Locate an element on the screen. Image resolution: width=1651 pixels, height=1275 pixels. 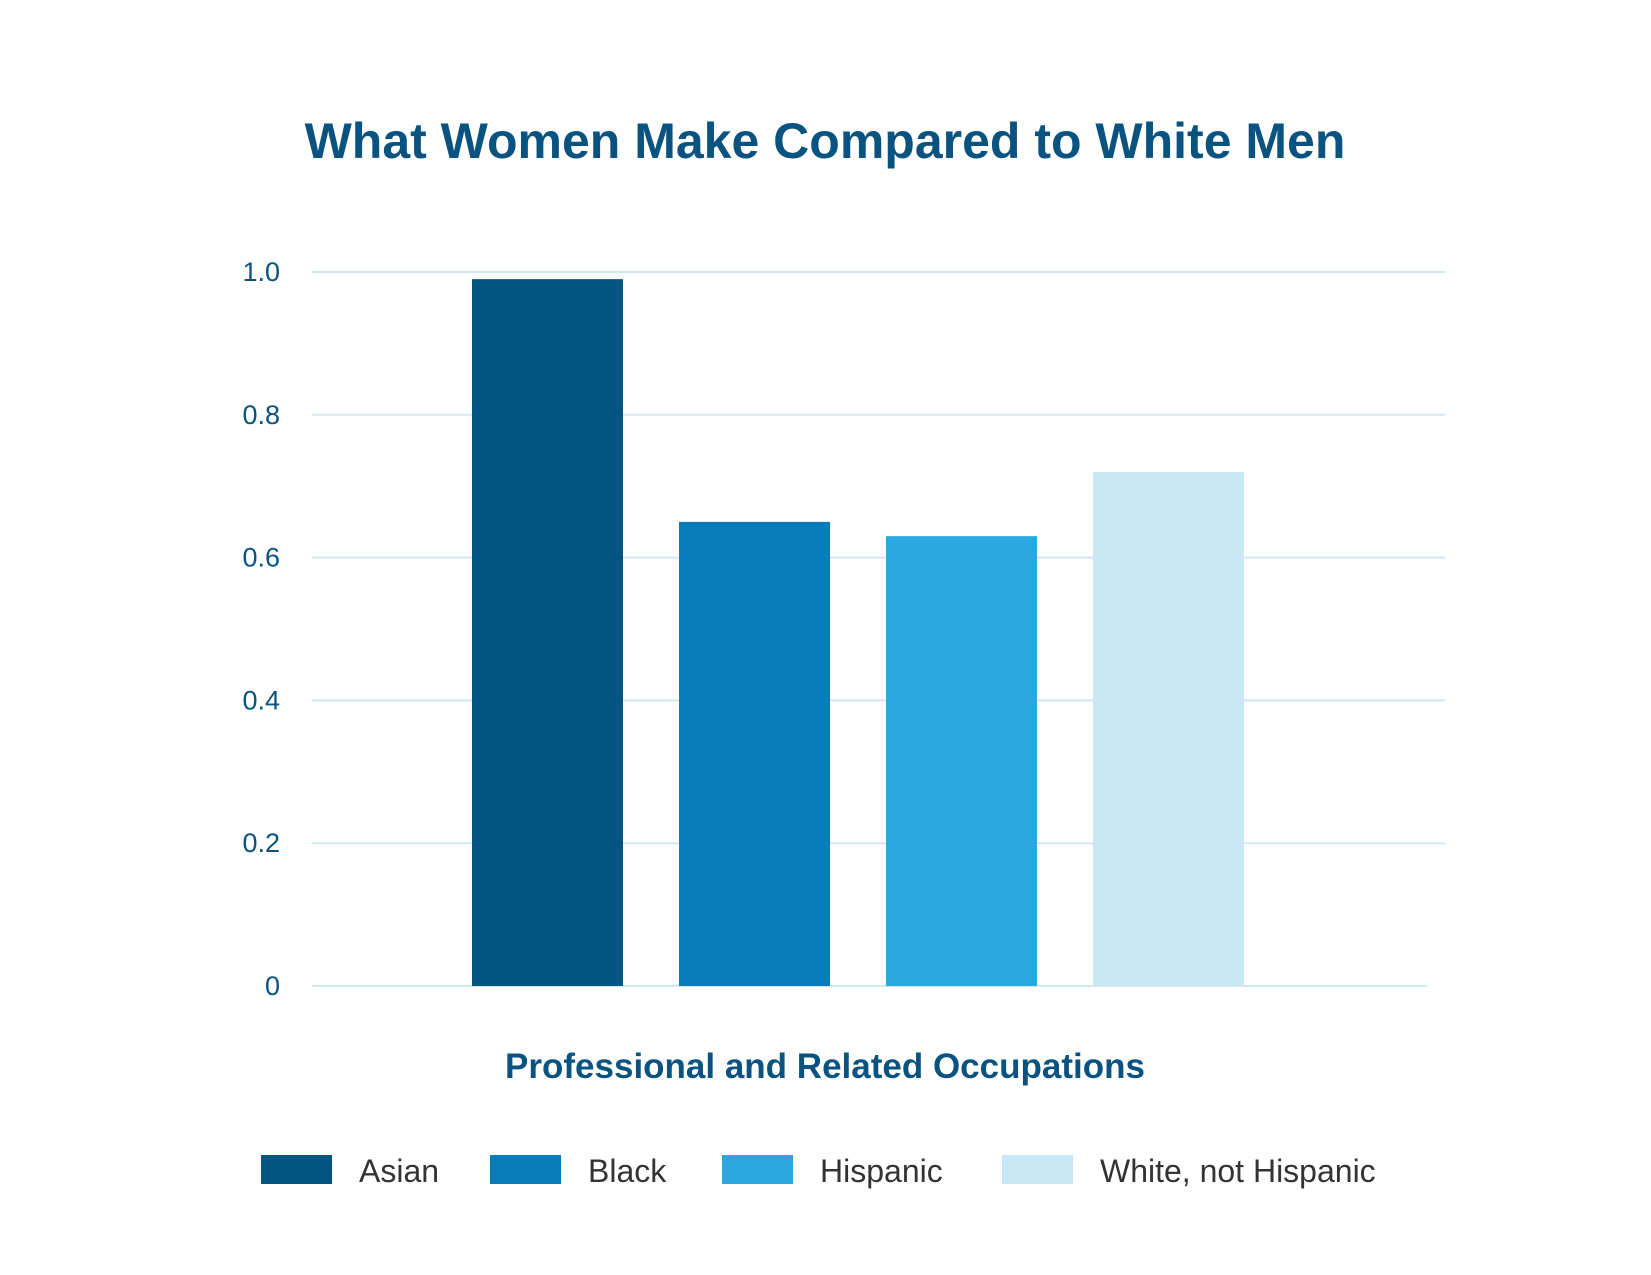
chart-title: What Women Make Compared to White Men is located at coordinates (825, 141).